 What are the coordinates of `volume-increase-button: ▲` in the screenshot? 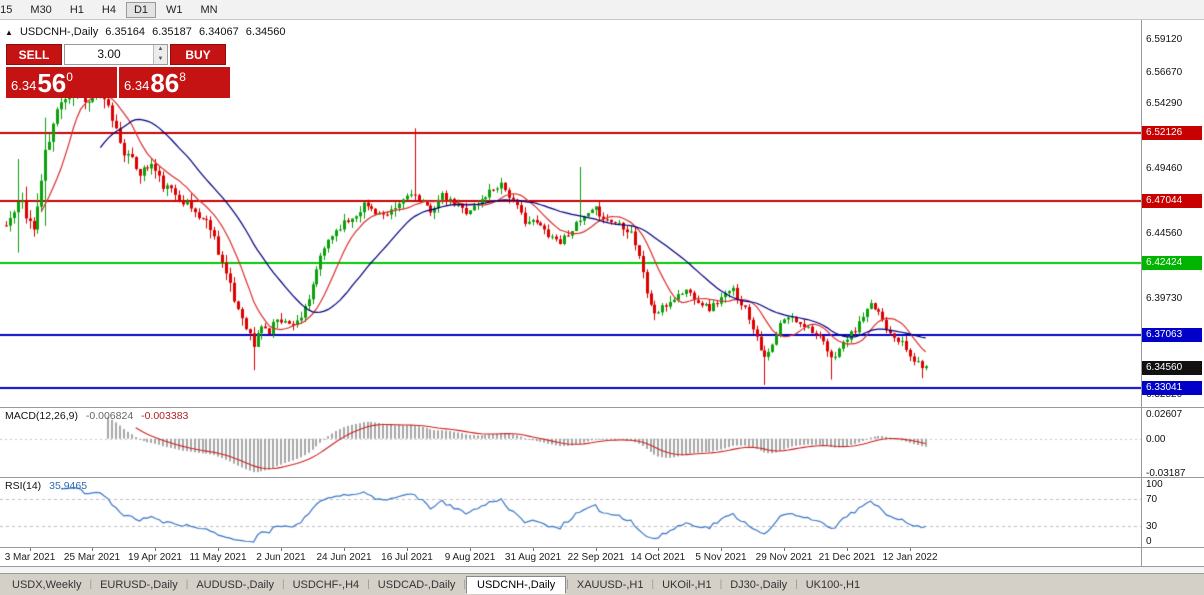 It's located at (160, 50).